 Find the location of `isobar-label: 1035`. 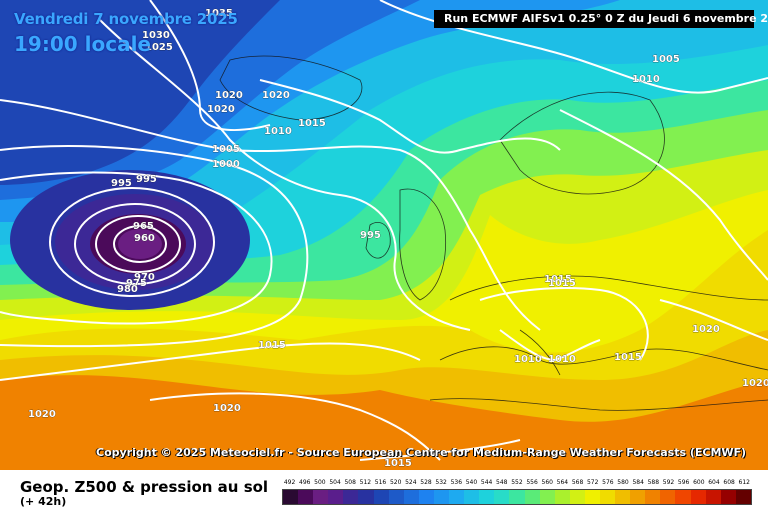

isobar-label: 1035 is located at coordinates (219, 13).